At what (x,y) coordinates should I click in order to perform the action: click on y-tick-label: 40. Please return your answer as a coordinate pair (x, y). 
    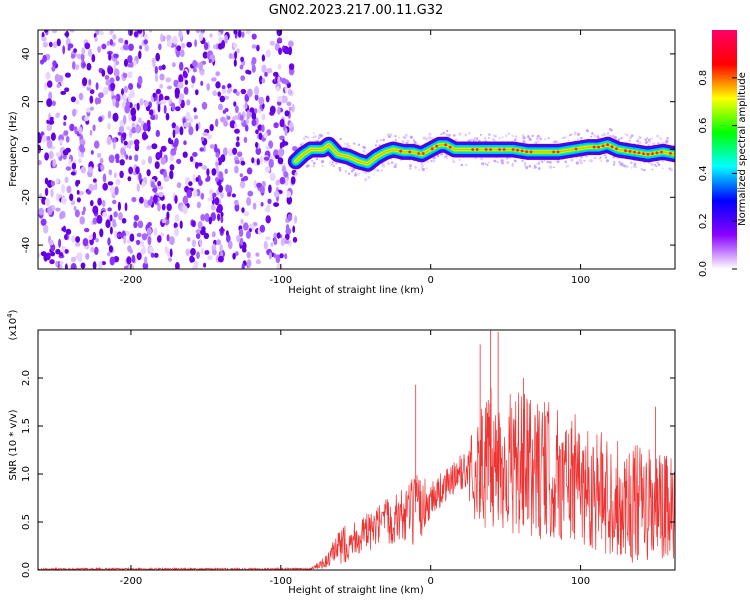
    Looking at the image, I should click on (26, 54).